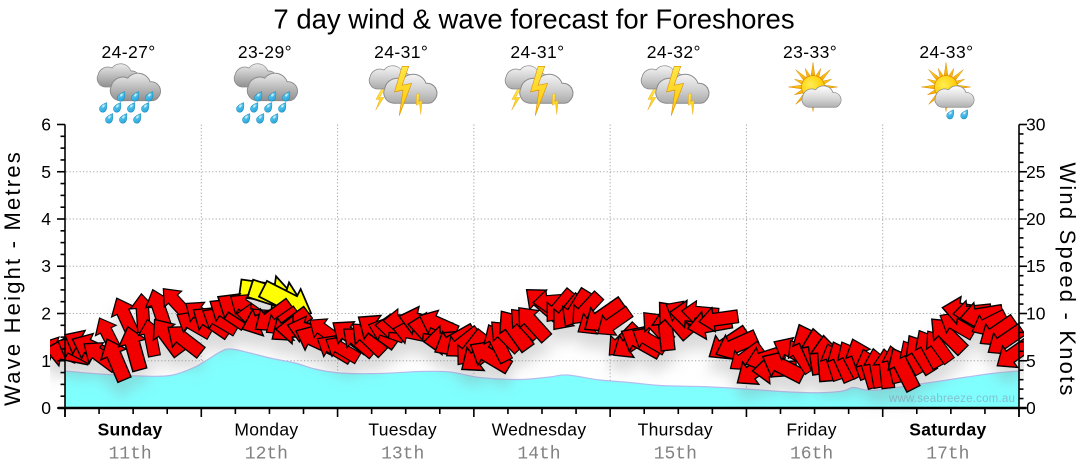 The width and height of the screenshot is (1080, 475). Describe the element at coordinates (46, 314) in the screenshot. I see `svg-text: 2` at that location.